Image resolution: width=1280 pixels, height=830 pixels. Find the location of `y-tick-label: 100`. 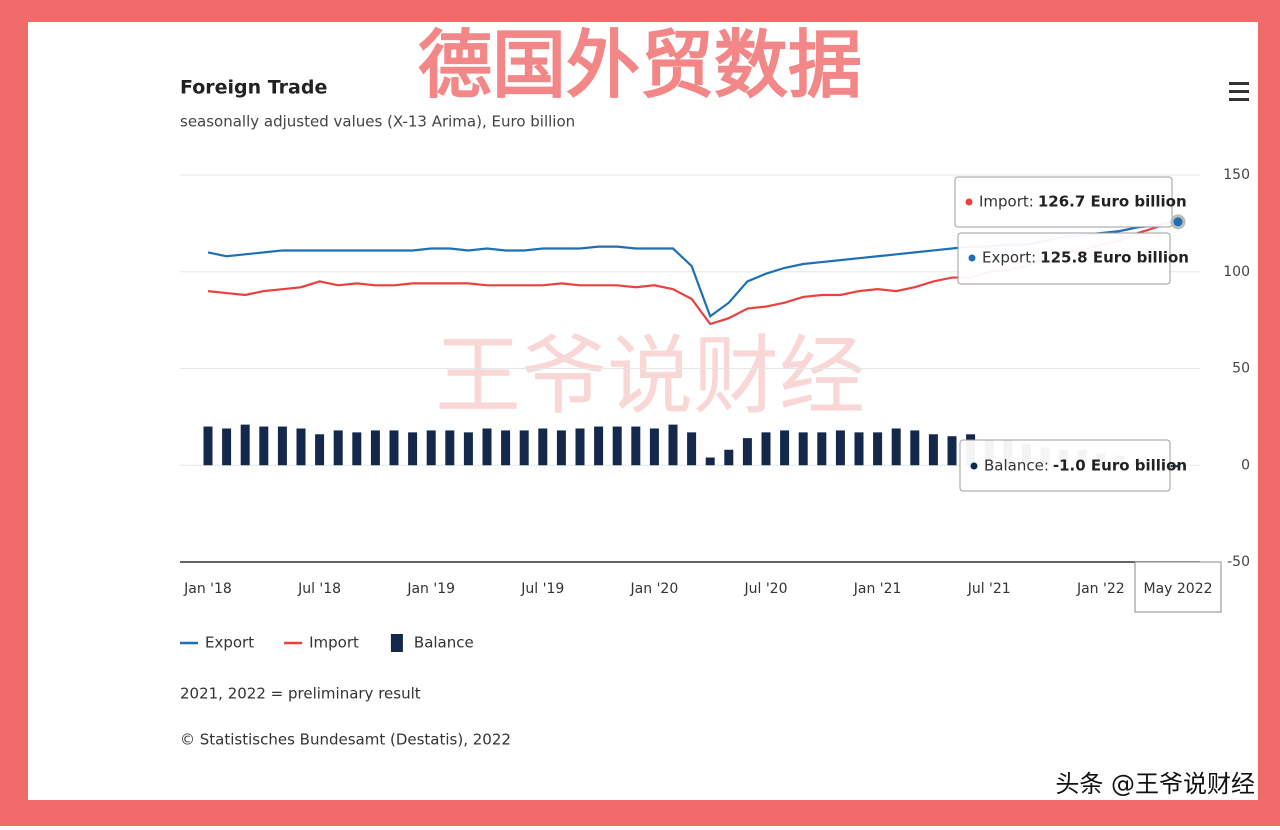

y-tick-label: 100 is located at coordinates (1236, 272).